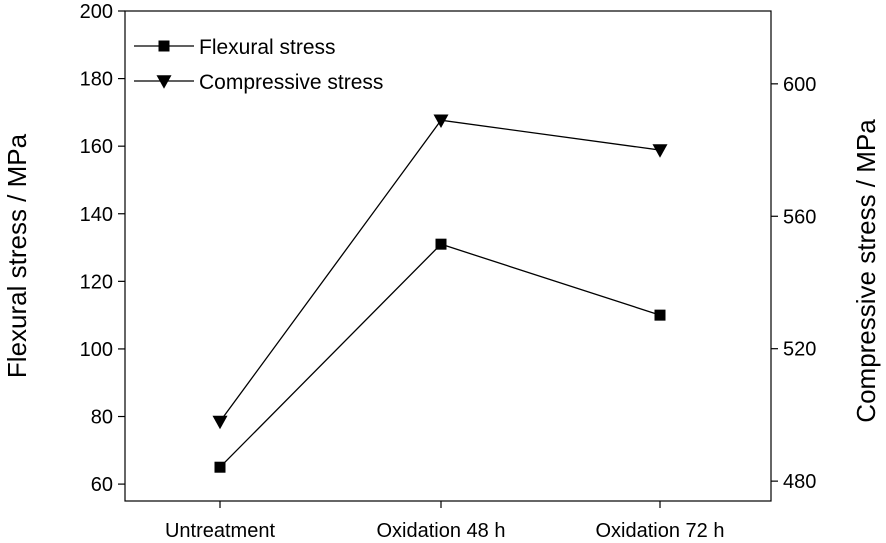  What do you see at coordinates (102, 485) in the screenshot?
I see `y-tick-label-left: 60` at bounding box center [102, 485].